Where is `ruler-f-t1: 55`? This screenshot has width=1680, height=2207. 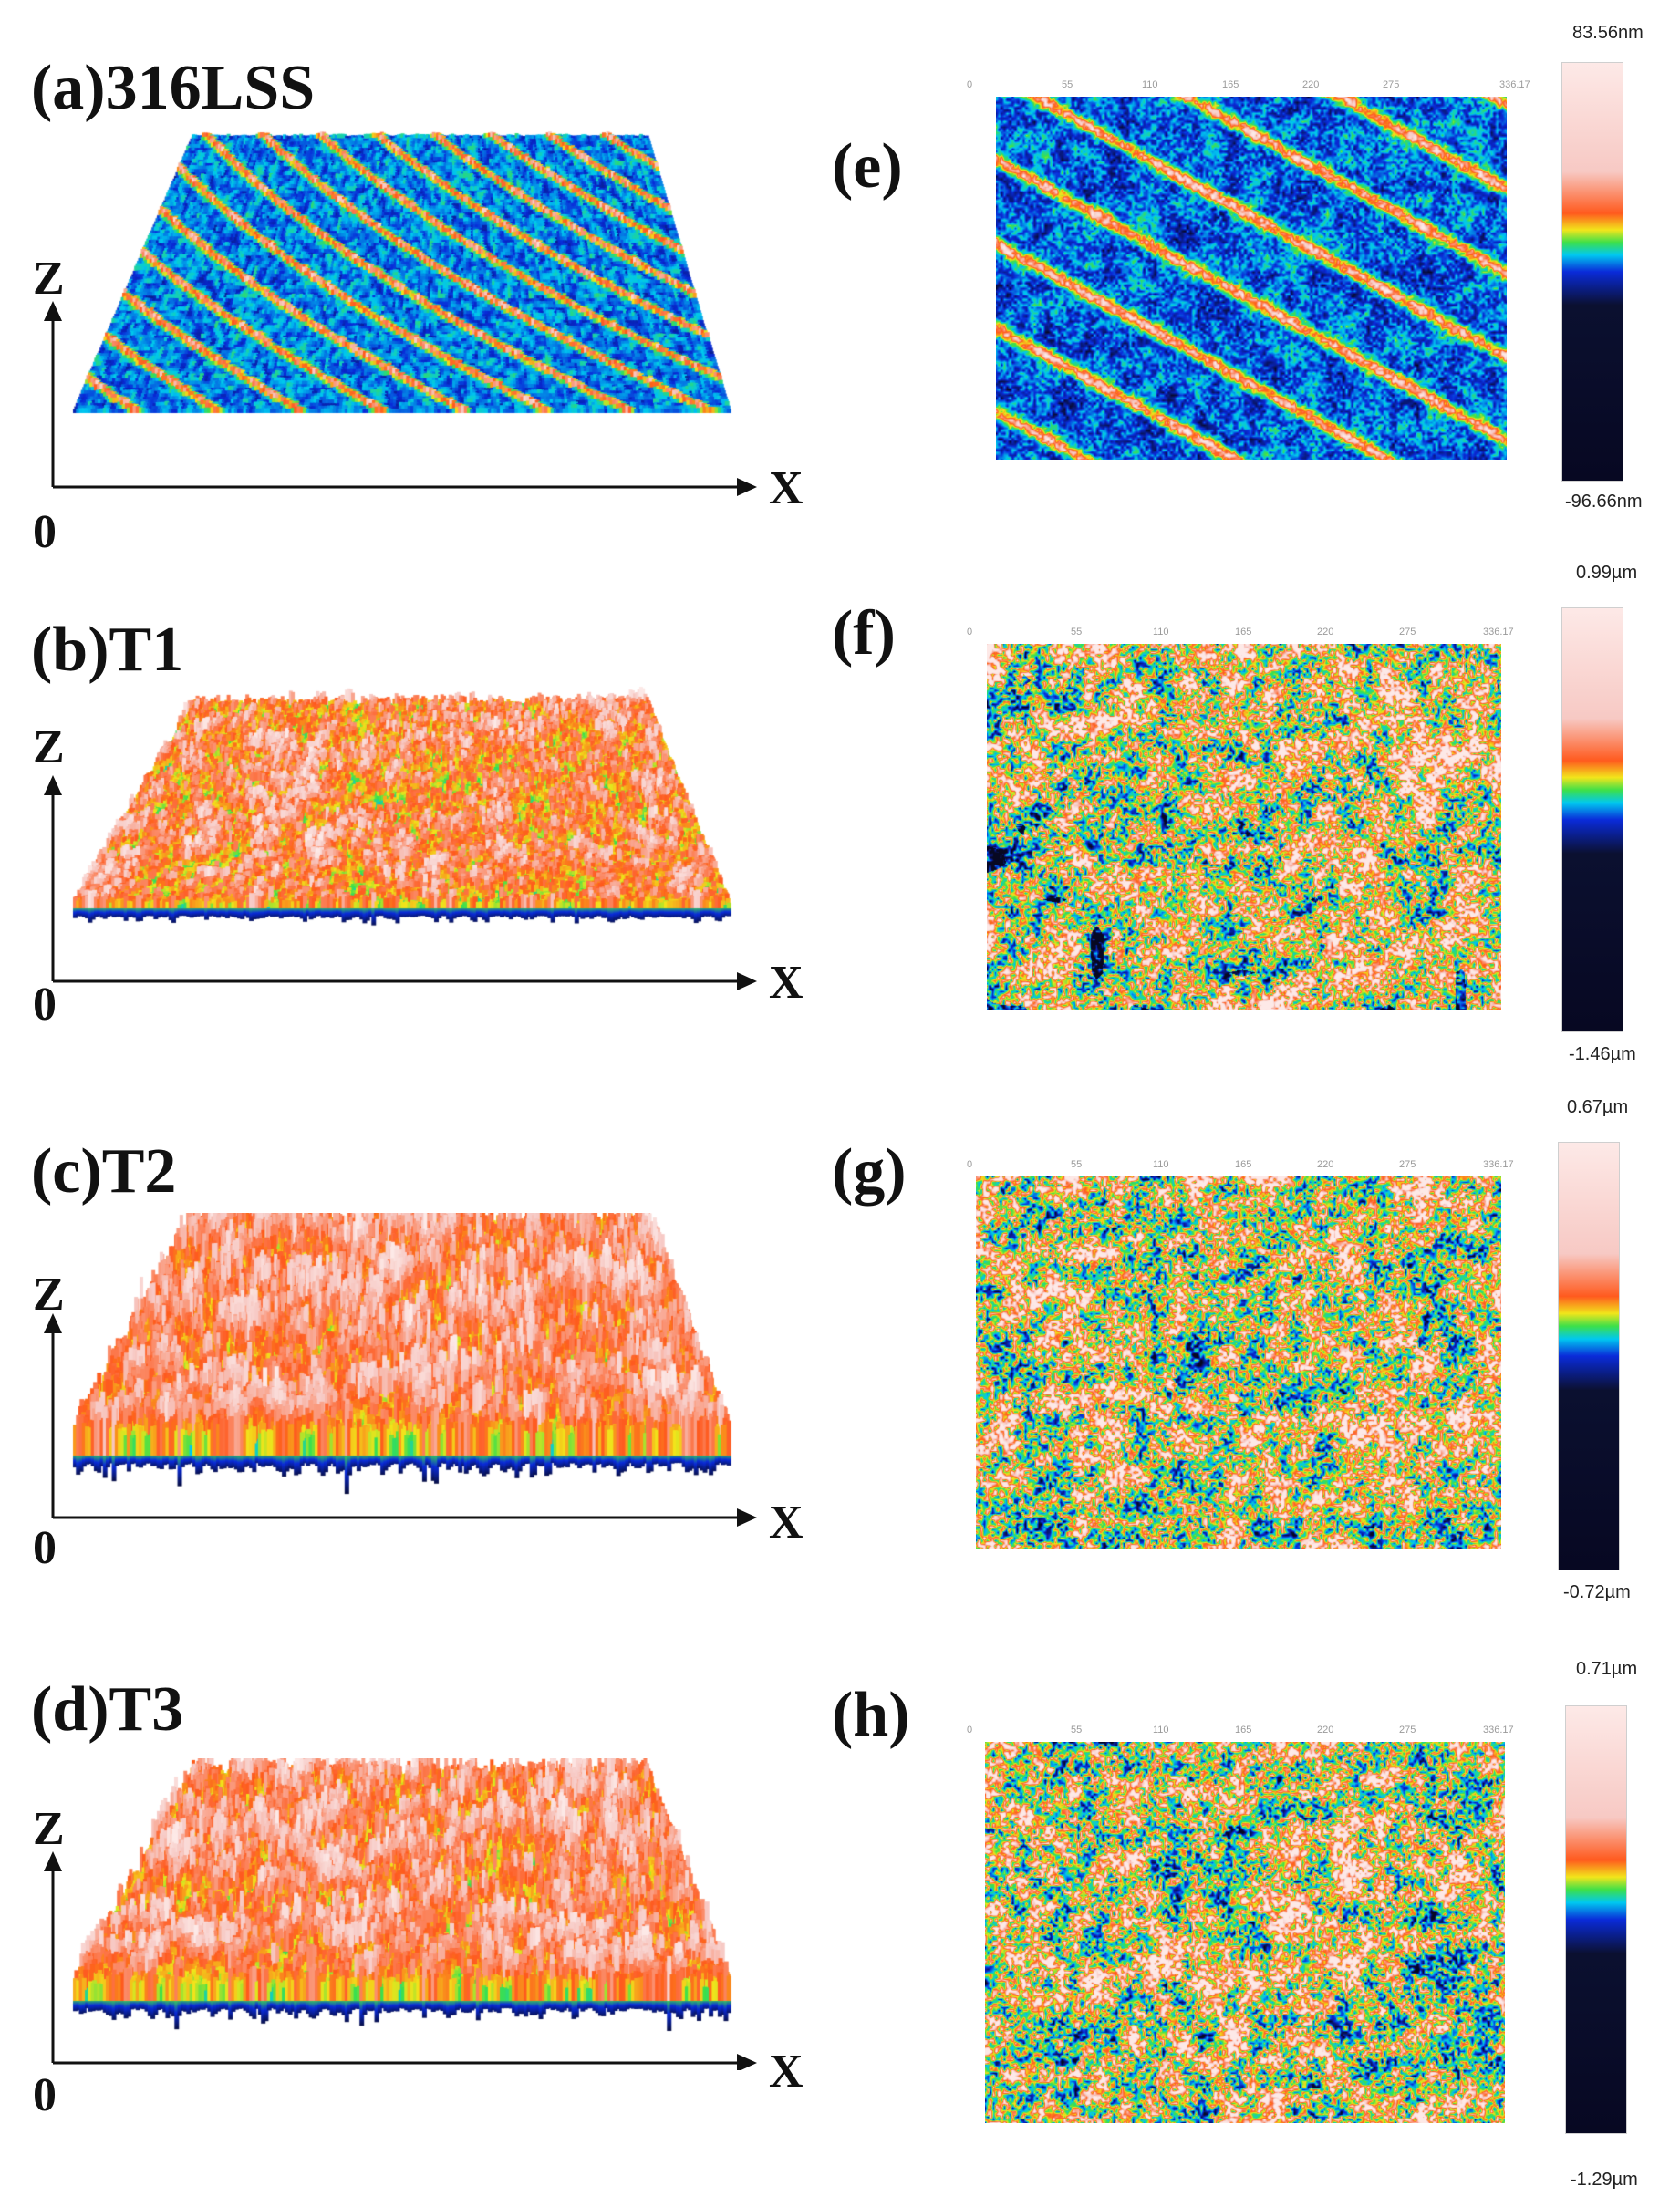
ruler-f-t1: 55 is located at coordinates (1077, 632).